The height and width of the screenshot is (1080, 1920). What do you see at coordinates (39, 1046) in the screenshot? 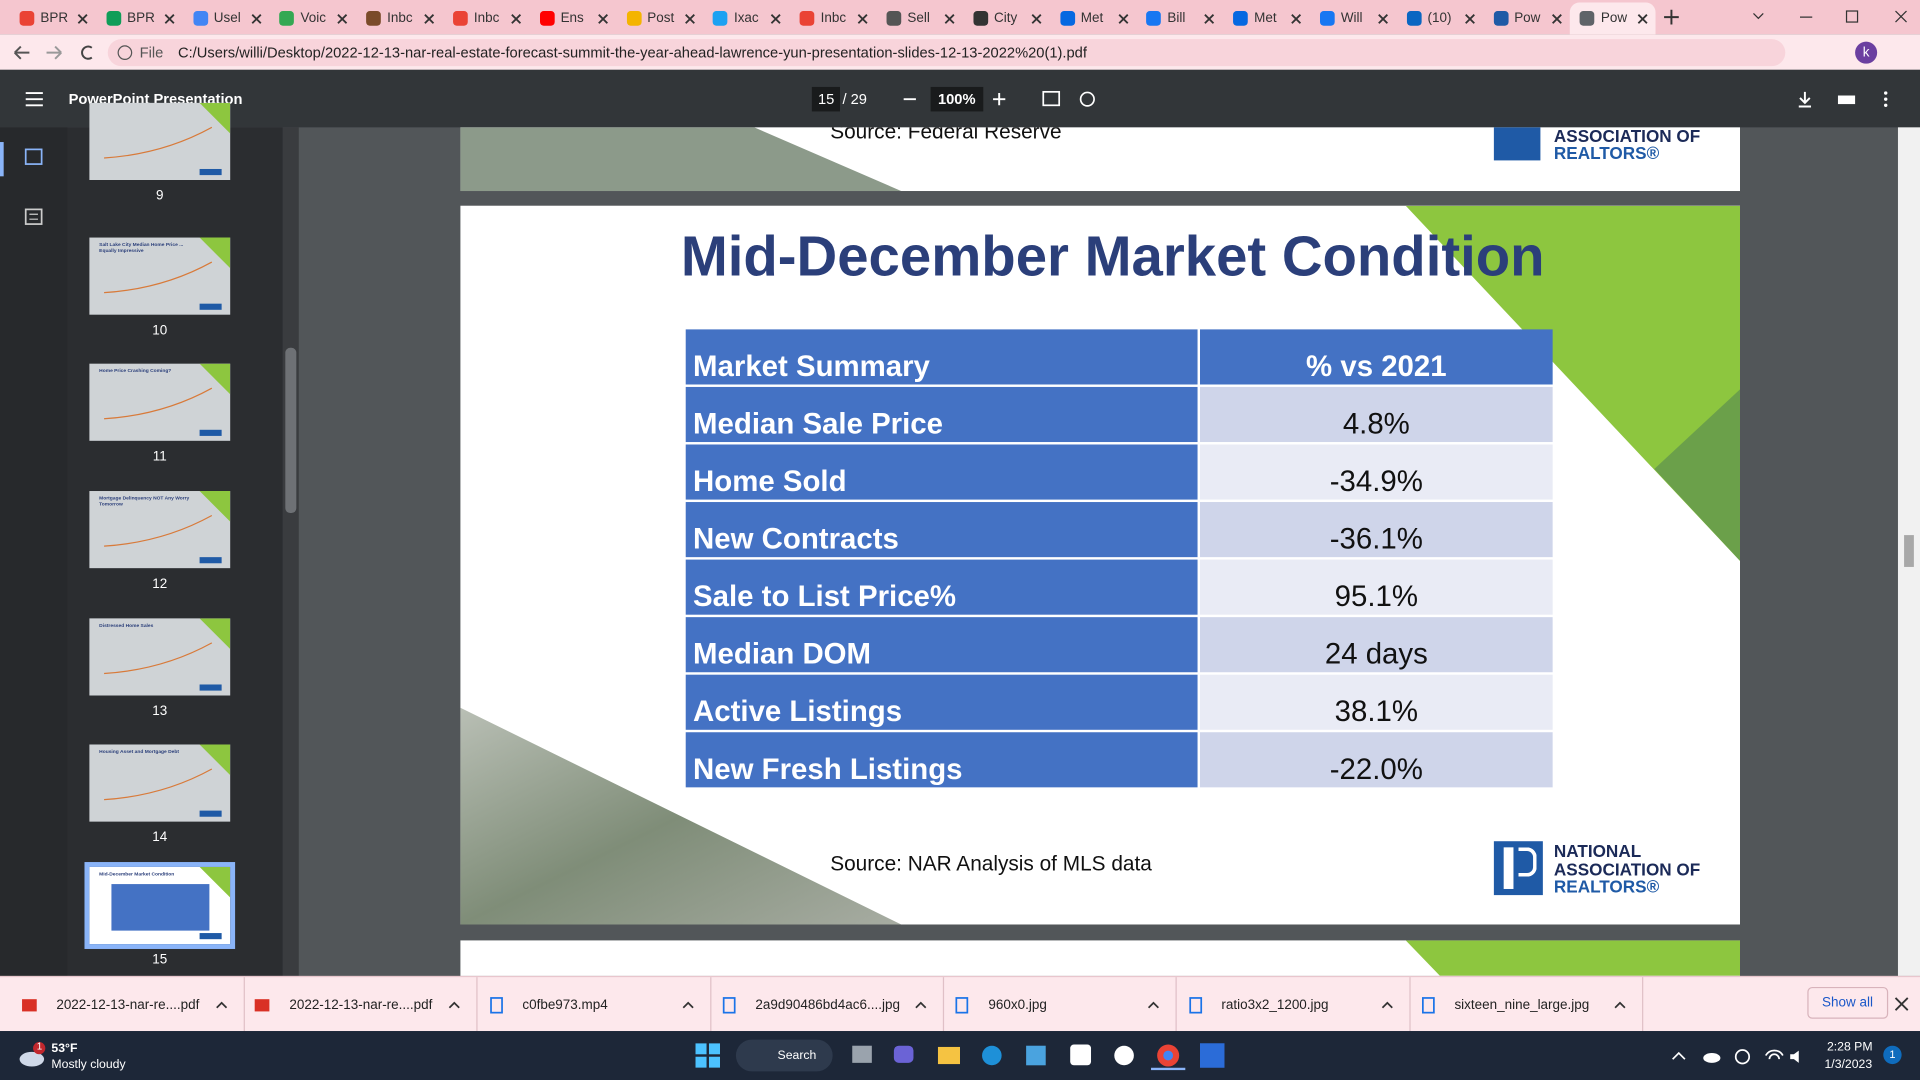
I see `weather-badge: 1` at bounding box center [39, 1046].